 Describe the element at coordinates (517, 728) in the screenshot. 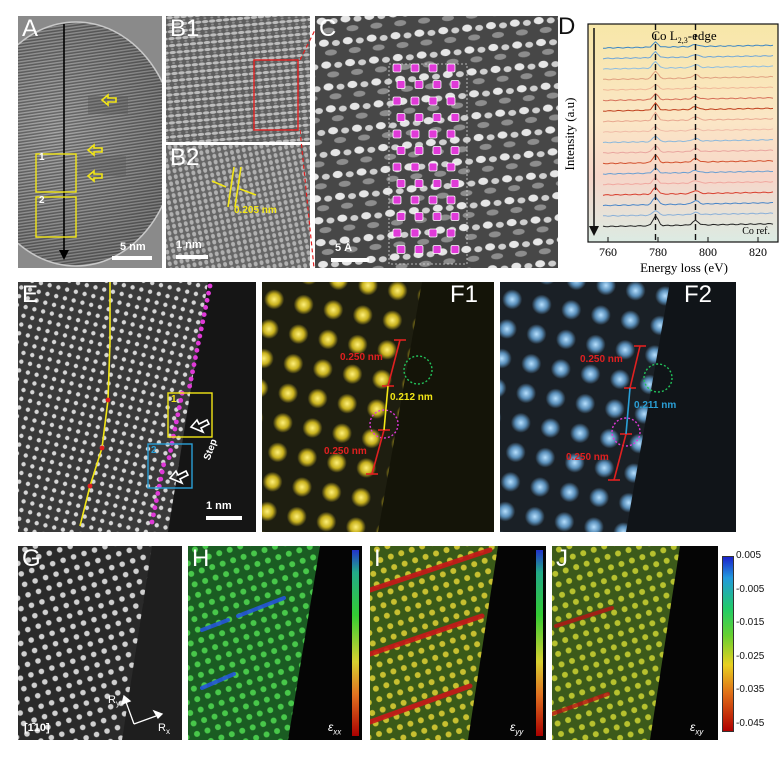

I see `strain-component-label: εyy` at that location.